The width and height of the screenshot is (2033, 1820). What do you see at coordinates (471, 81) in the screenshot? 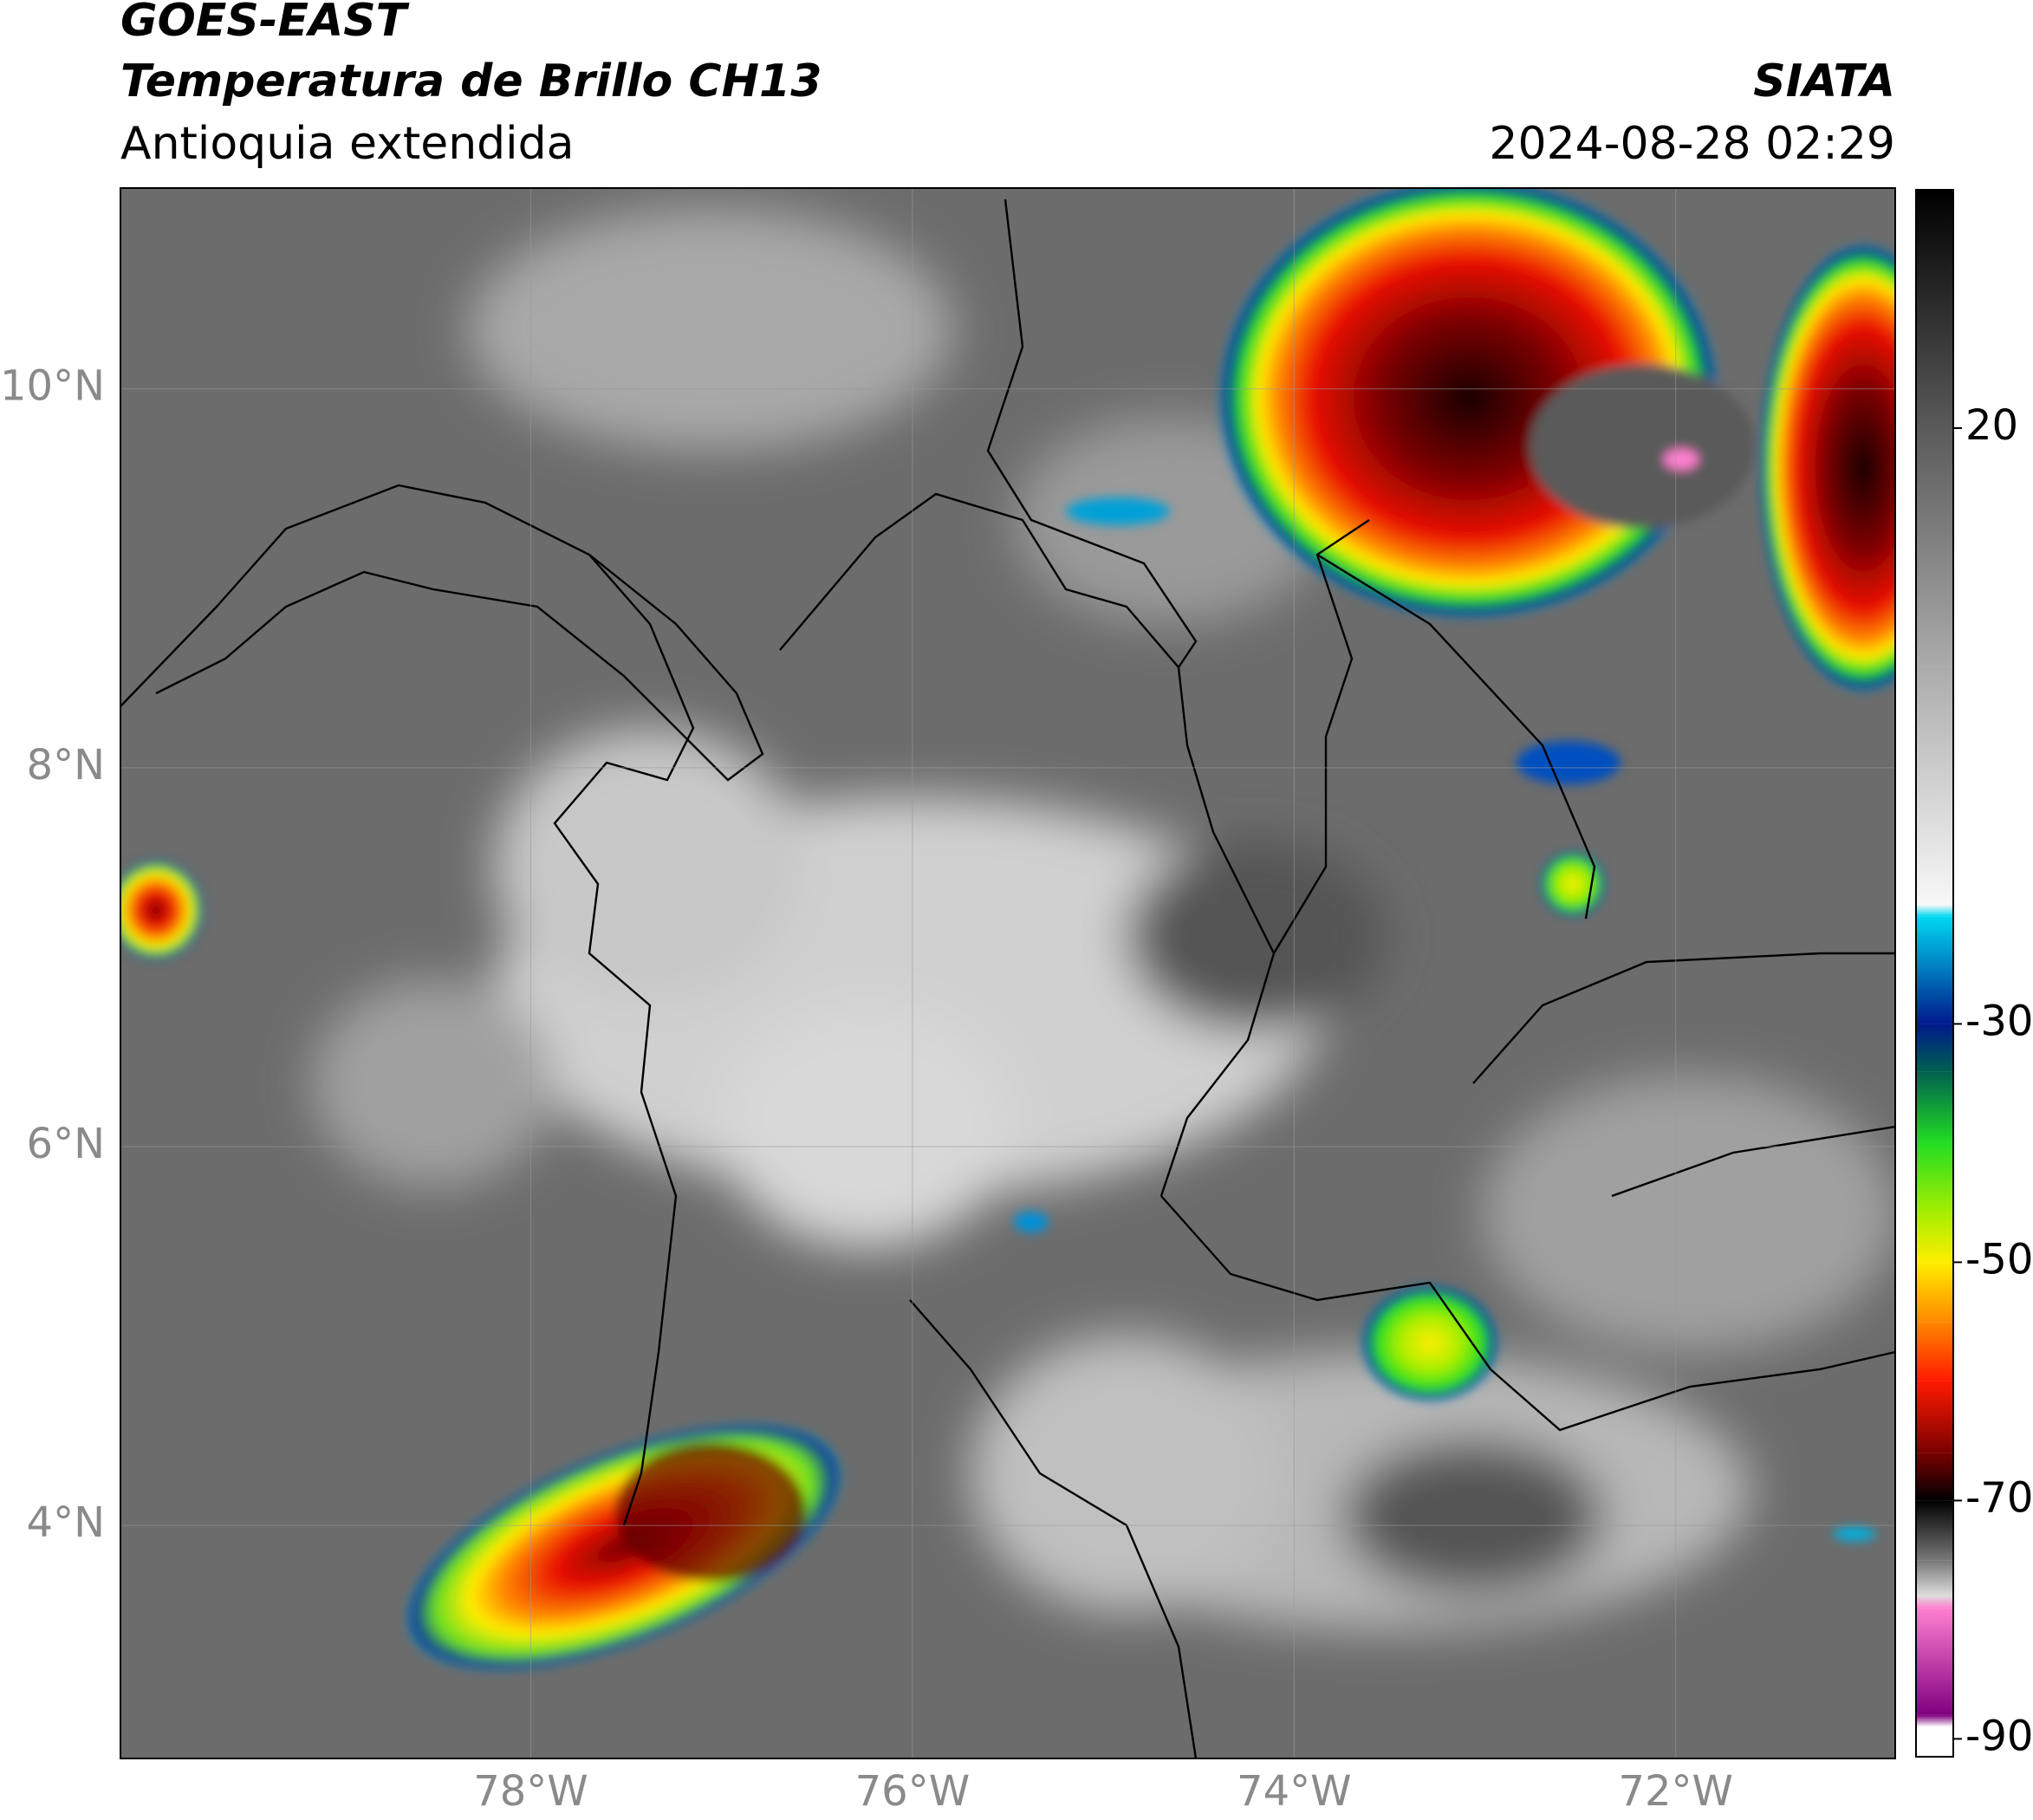
I see `subtitle: Temperatura de Brillo CH13` at bounding box center [471, 81].